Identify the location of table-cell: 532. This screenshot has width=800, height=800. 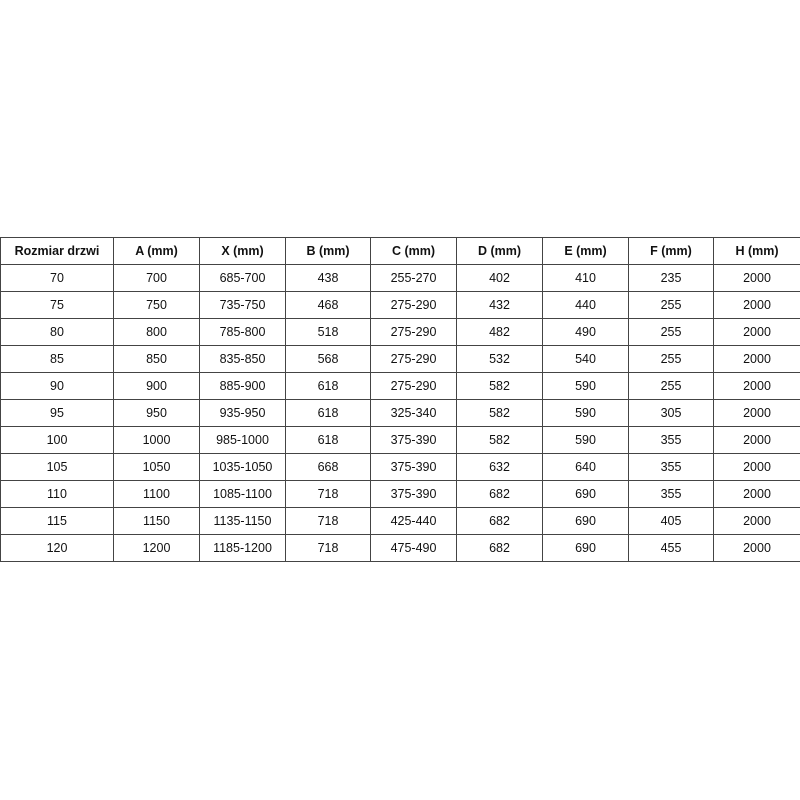
(499, 359).